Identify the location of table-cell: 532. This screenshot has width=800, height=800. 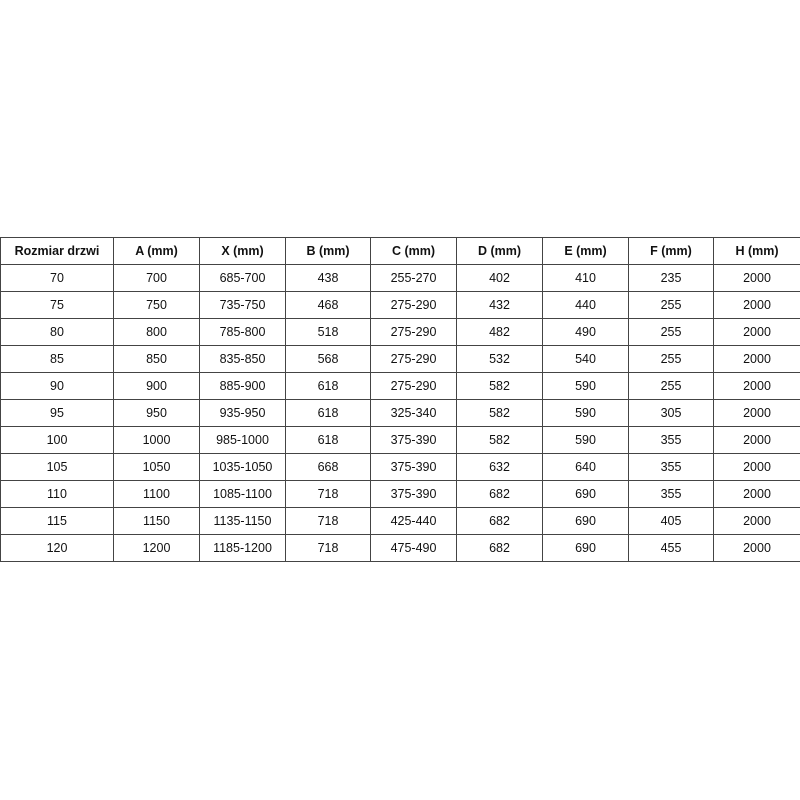
(499, 359).